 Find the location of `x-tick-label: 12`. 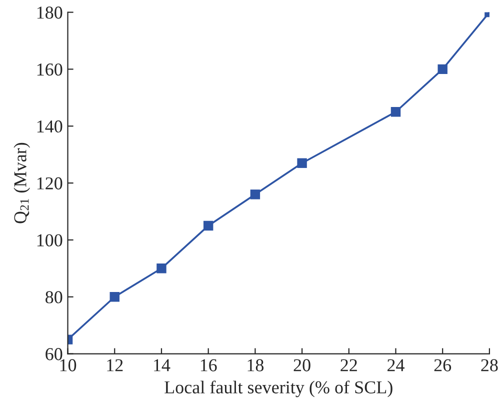

x-tick-label: 12 is located at coordinates (115, 365).